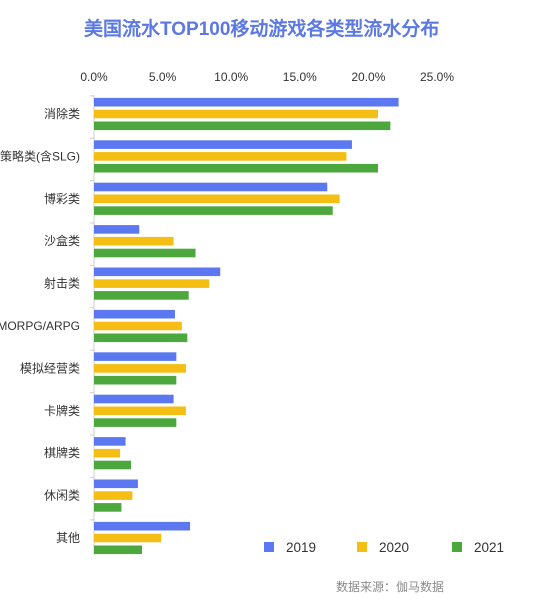 Image resolution: width=547 pixels, height=599 pixels. Describe the element at coordinates (262, 29) in the screenshot. I see `chart-title: 美国流水TOP100移动游戏各类型流水分布` at that location.